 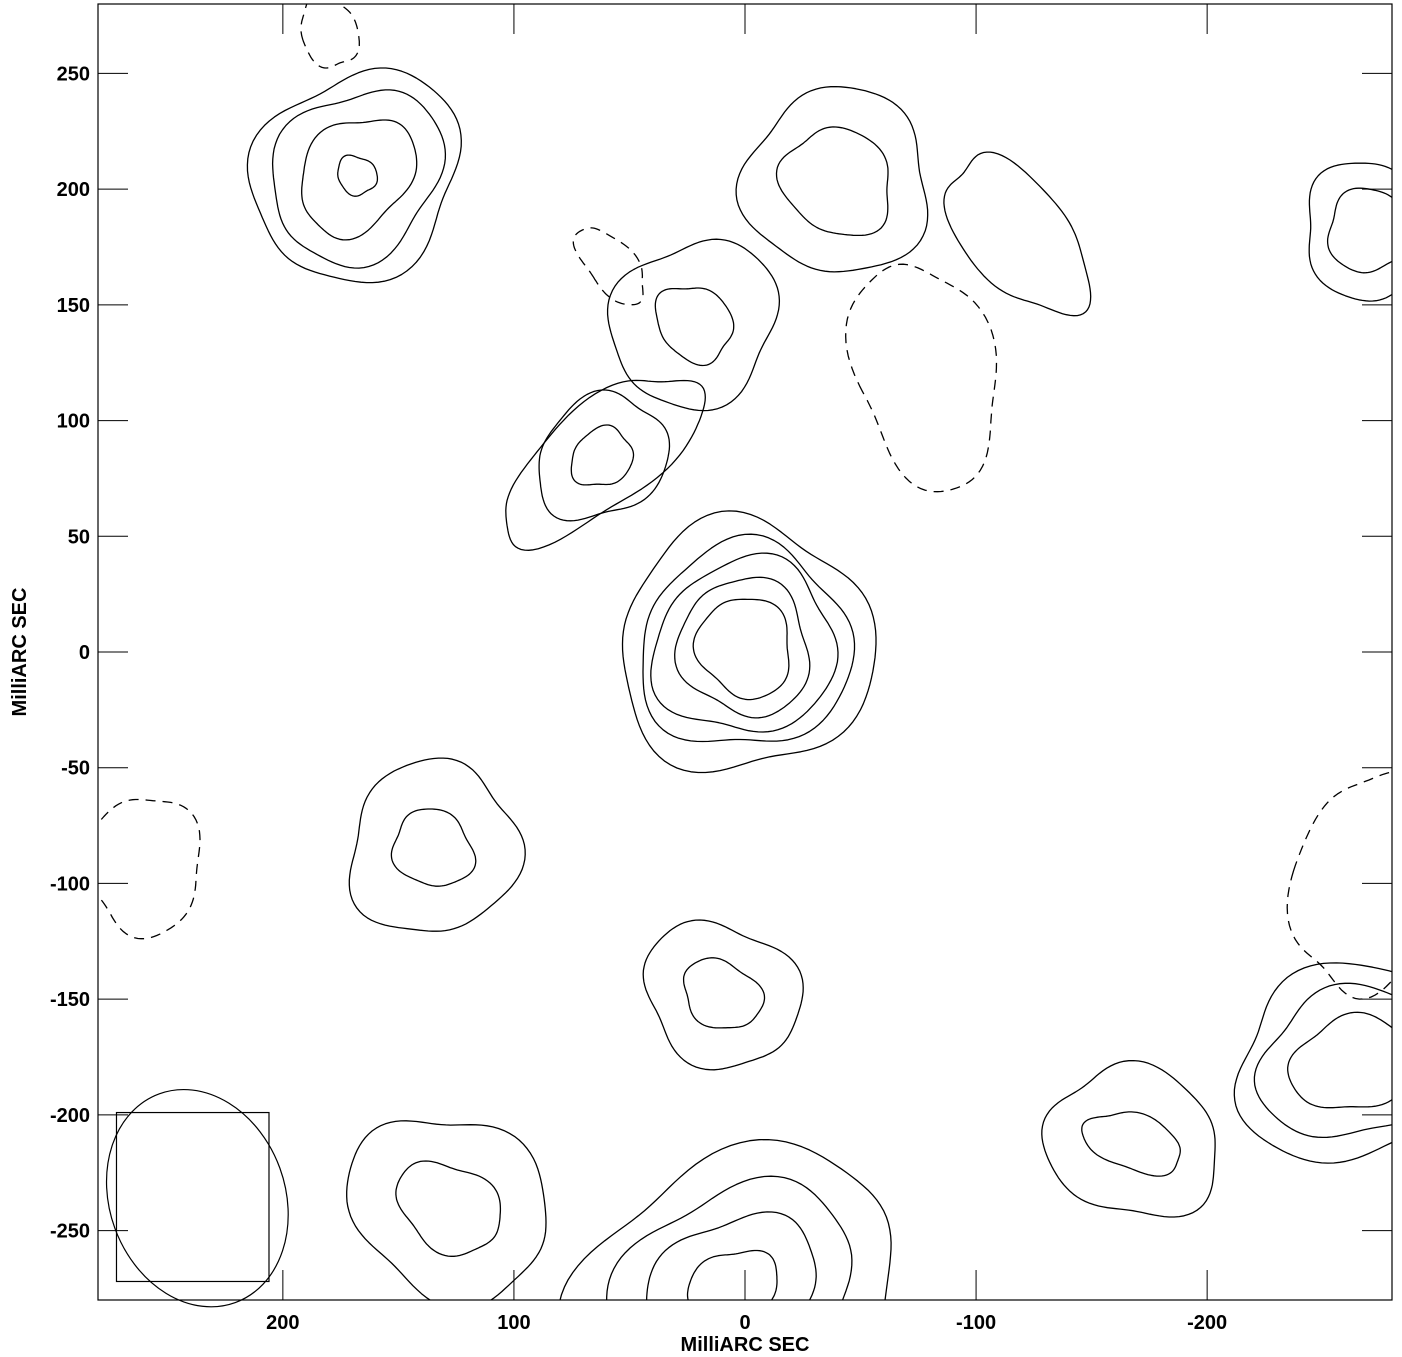 What do you see at coordinates (70, 884) in the screenshot?
I see `y-tick-label: -100` at bounding box center [70, 884].